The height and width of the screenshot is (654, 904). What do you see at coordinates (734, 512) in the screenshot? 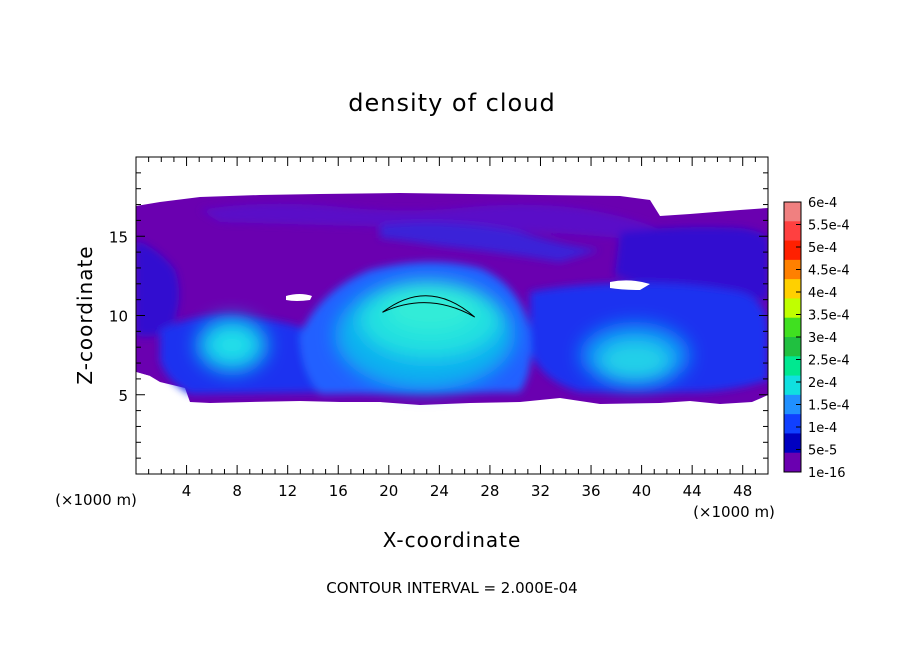
I see `x-unit-right: (×1000 m)` at bounding box center [734, 512].